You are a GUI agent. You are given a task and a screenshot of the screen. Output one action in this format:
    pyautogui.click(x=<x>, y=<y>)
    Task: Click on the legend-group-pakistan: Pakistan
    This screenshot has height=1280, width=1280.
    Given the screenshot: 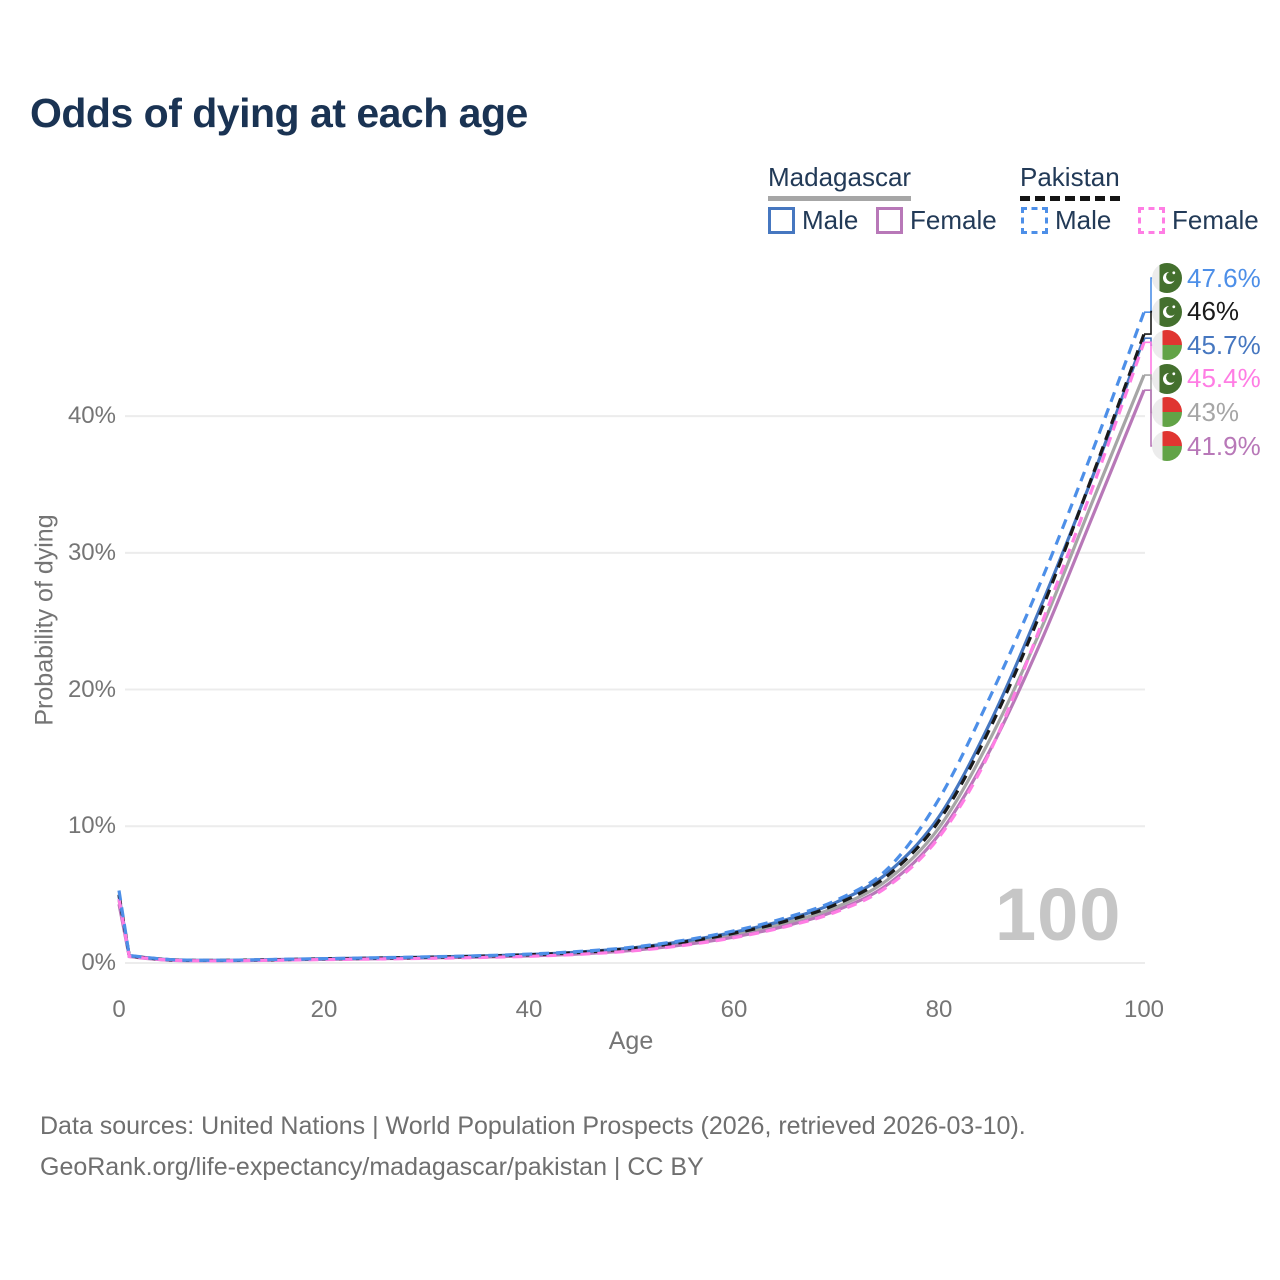 What is the action you would take?
    pyautogui.click(x=1070, y=181)
    